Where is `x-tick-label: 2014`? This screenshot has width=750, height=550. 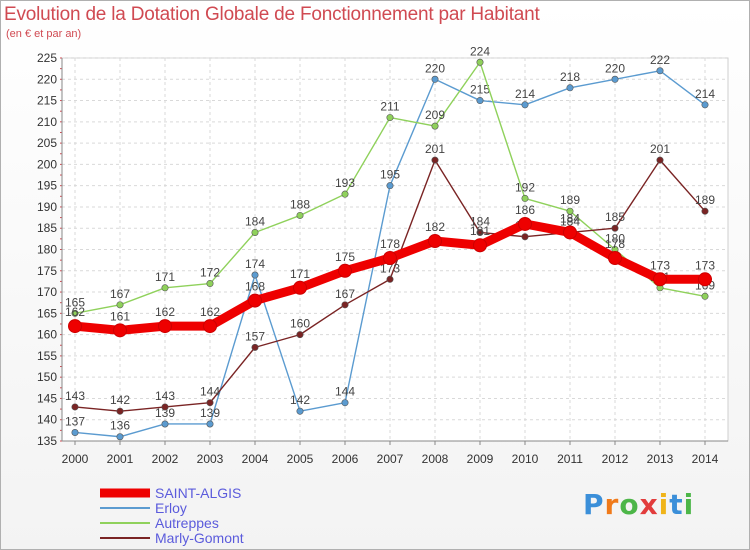
x-tick-label: 2014 is located at coordinates (705, 459).